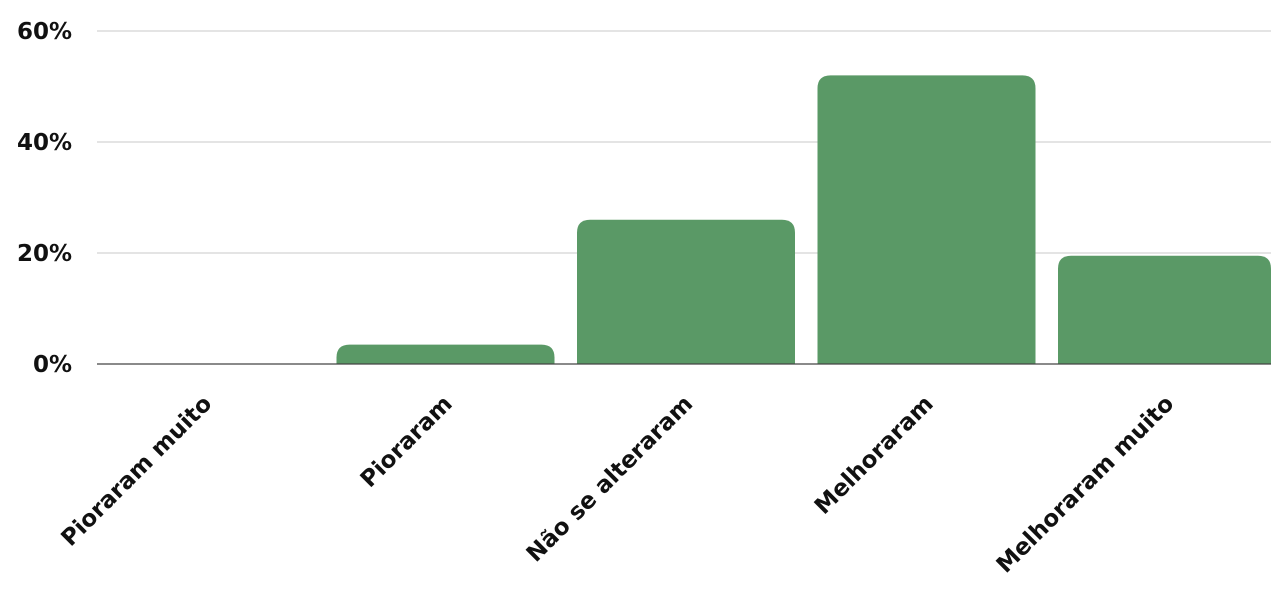 The height and width of the screenshot is (614, 1271). I want to click on y-tick-label: 60%, so click(44, 32).